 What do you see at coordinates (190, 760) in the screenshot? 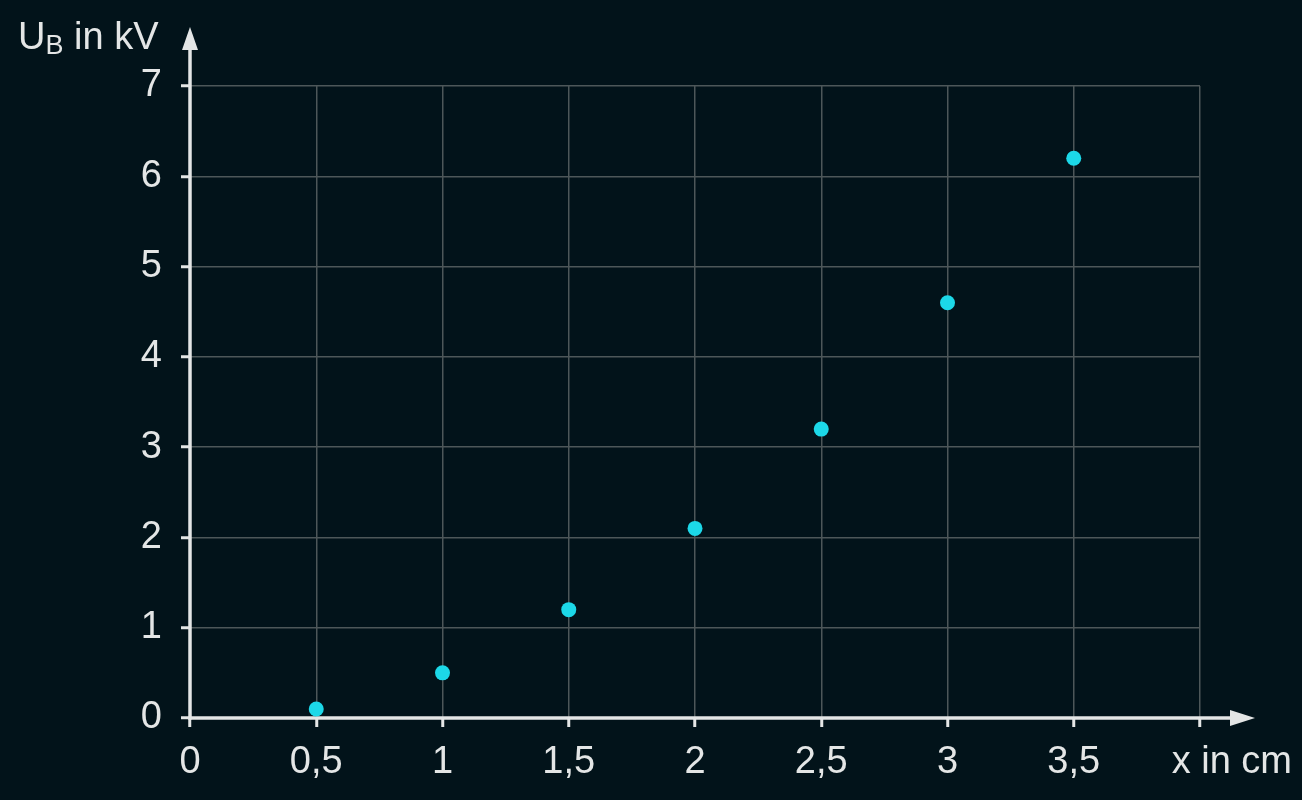
I see `x-tick-label: 0` at bounding box center [190, 760].